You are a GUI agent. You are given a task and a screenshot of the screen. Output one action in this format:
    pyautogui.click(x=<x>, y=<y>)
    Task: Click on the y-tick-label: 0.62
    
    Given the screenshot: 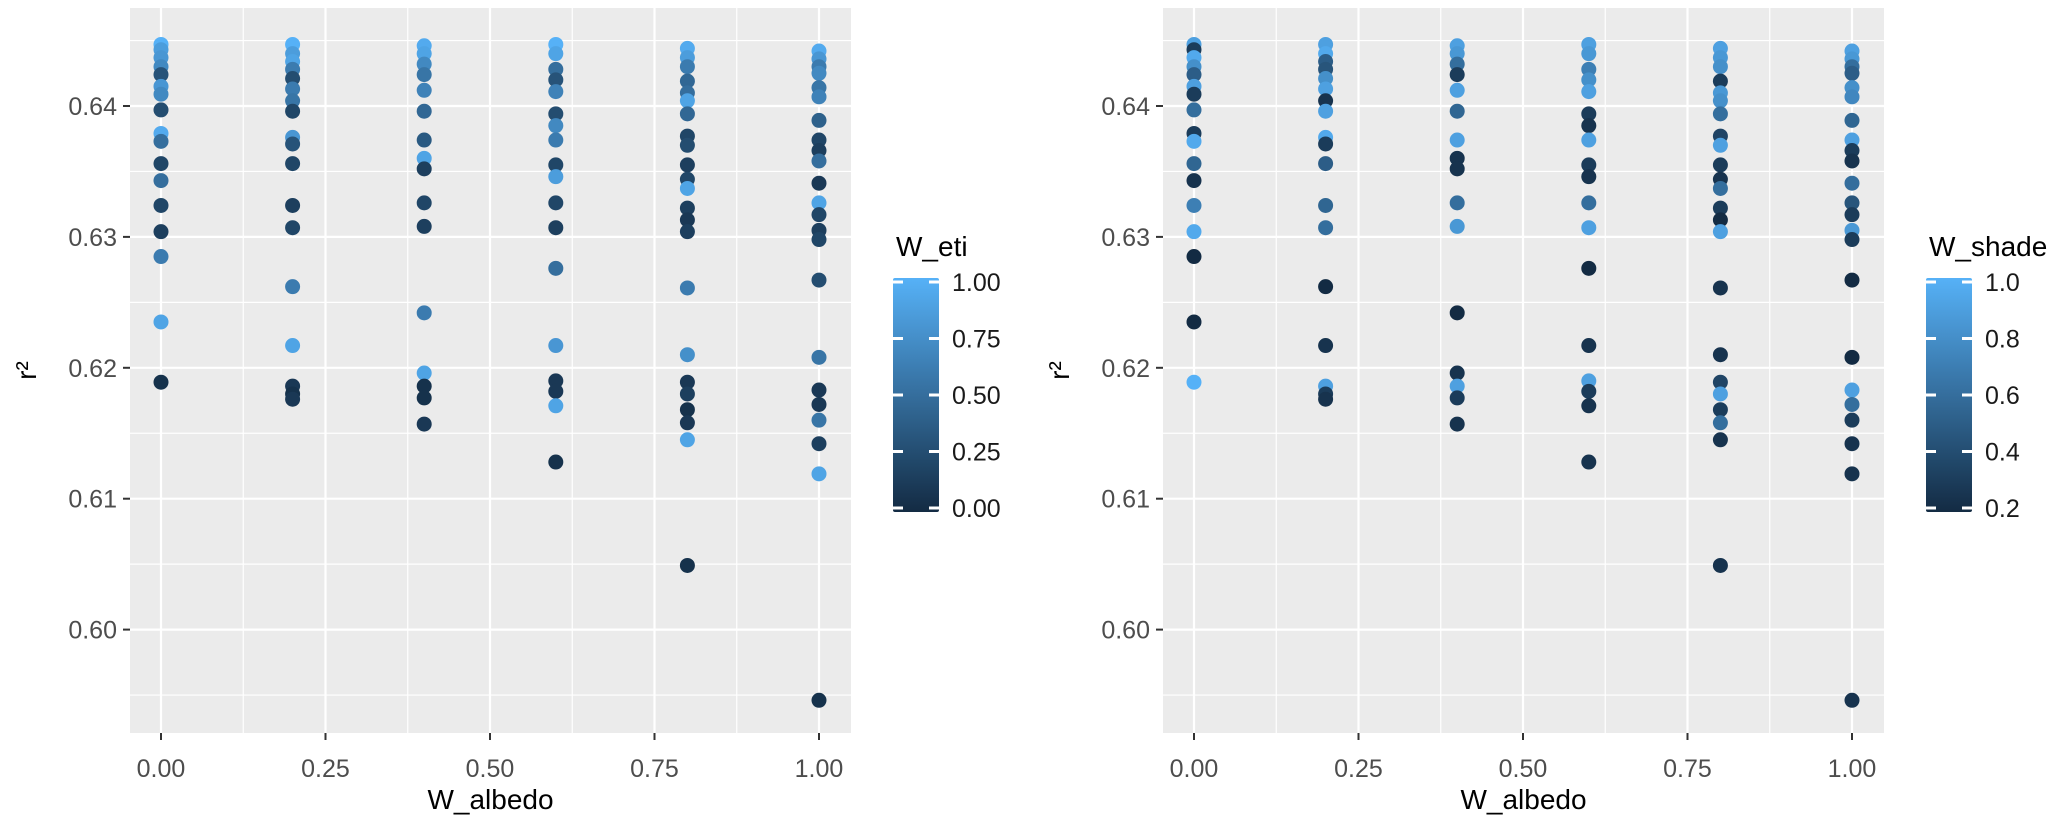 What is the action you would take?
    pyautogui.click(x=92, y=369)
    